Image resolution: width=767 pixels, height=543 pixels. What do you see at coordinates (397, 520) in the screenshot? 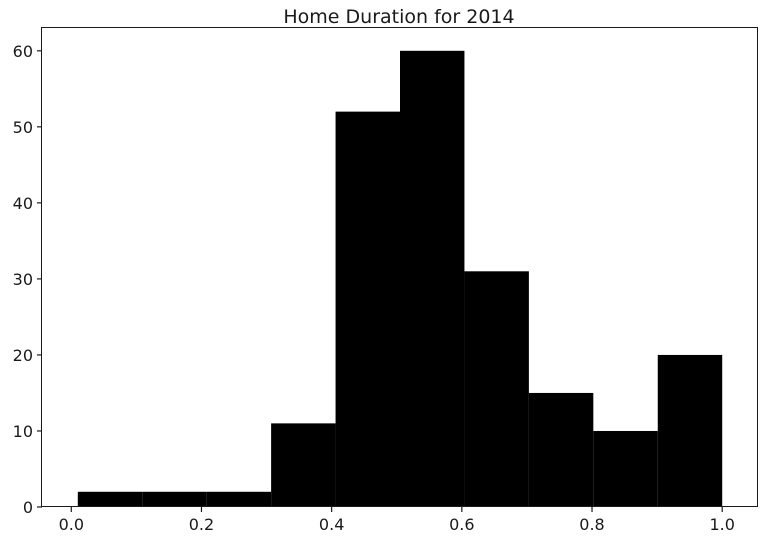
I see `x-axis: 0.0 0.2 0.4 0.6 0.8 1.0` at bounding box center [397, 520].